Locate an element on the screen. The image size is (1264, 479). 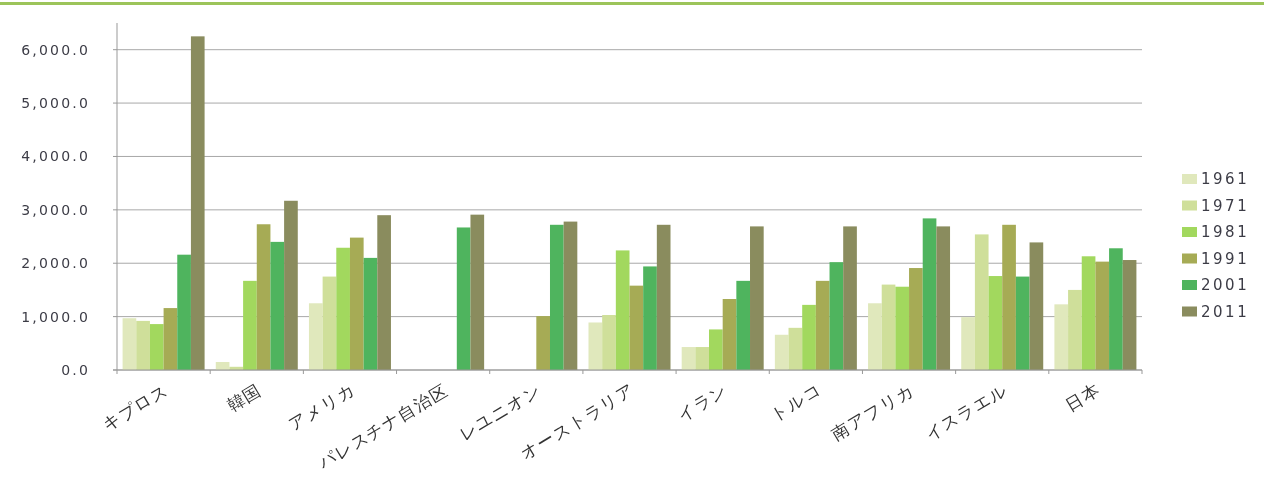
y-tick-label: 4,000.0 is located at coordinates (55, 156).